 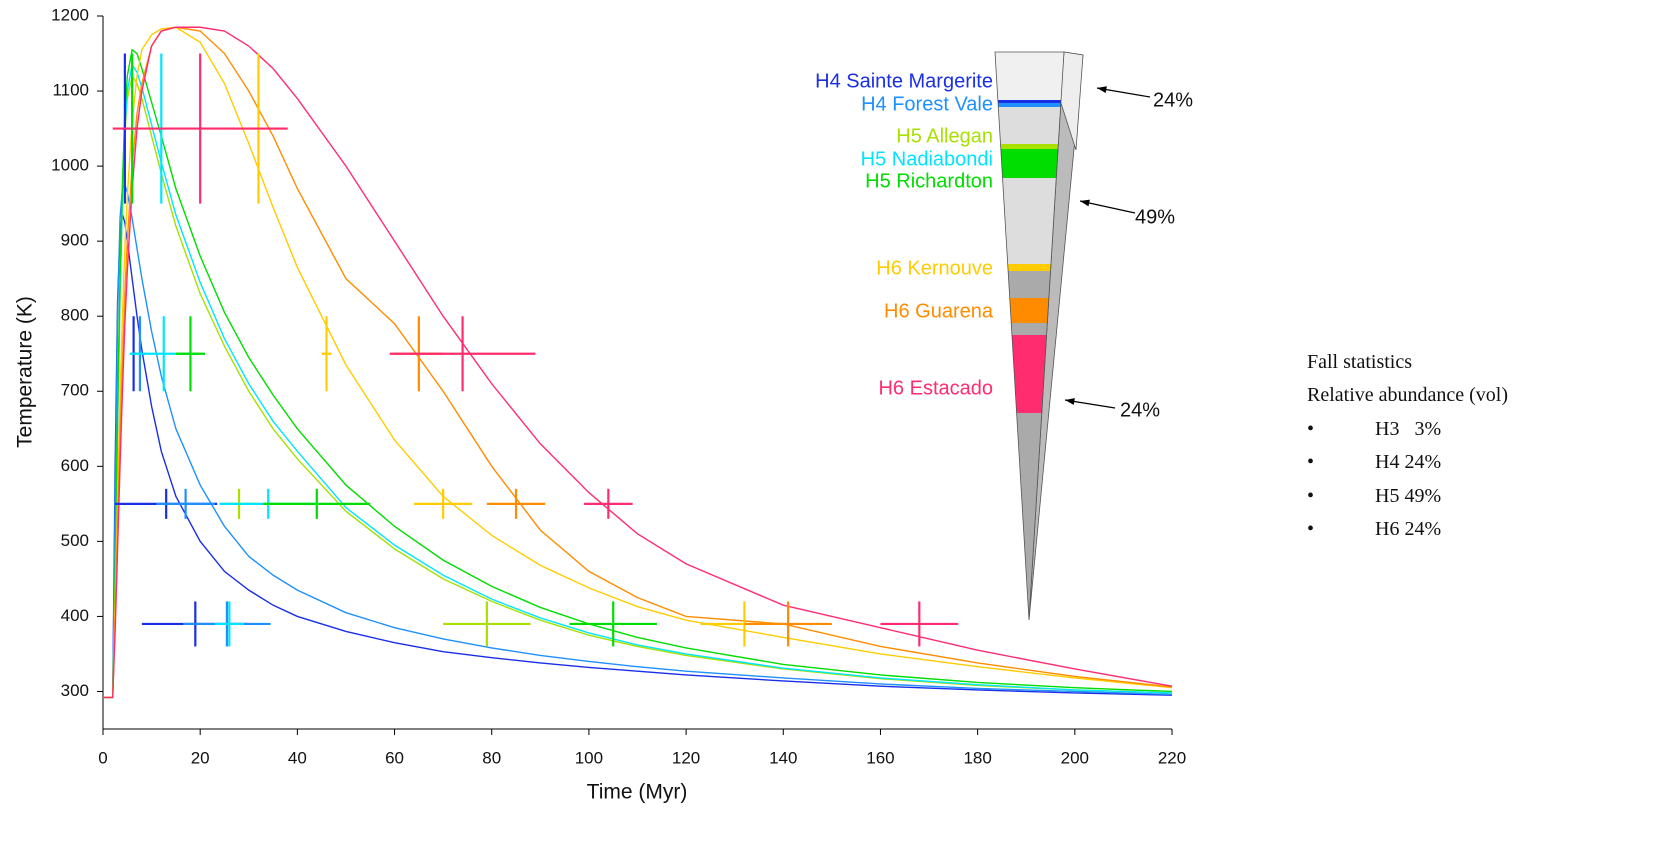 What do you see at coordinates (927, 159) in the screenshot?
I see `cone-label: H5 Nadiabondi` at bounding box center [927, 159].